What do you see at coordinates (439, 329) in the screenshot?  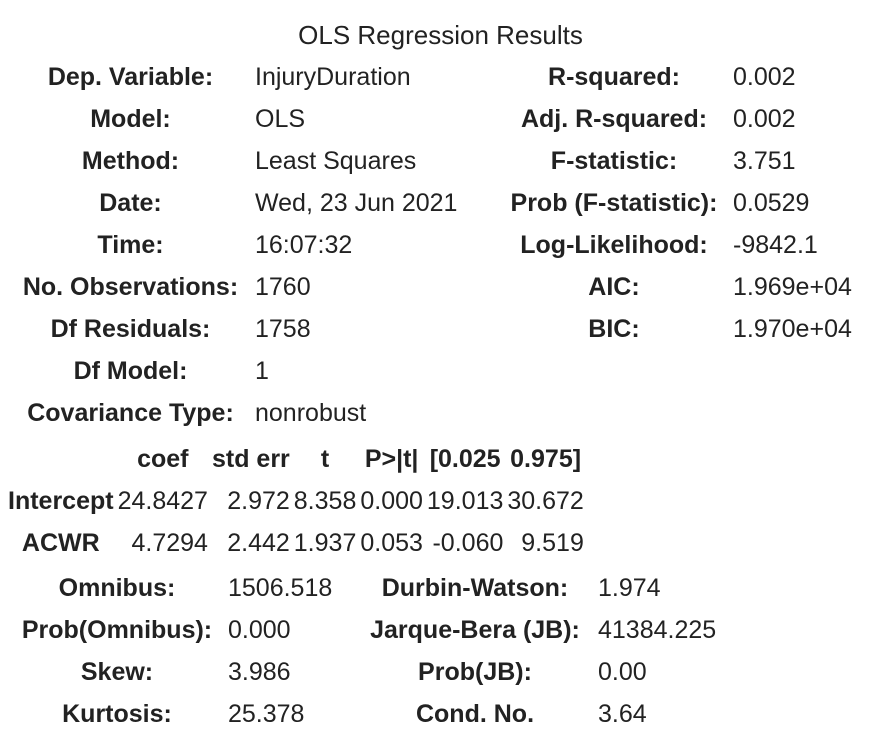 I see `summary-row: Df Residuals: 1758 BIC: 1.970e+04` at bounding box center [439, 329].